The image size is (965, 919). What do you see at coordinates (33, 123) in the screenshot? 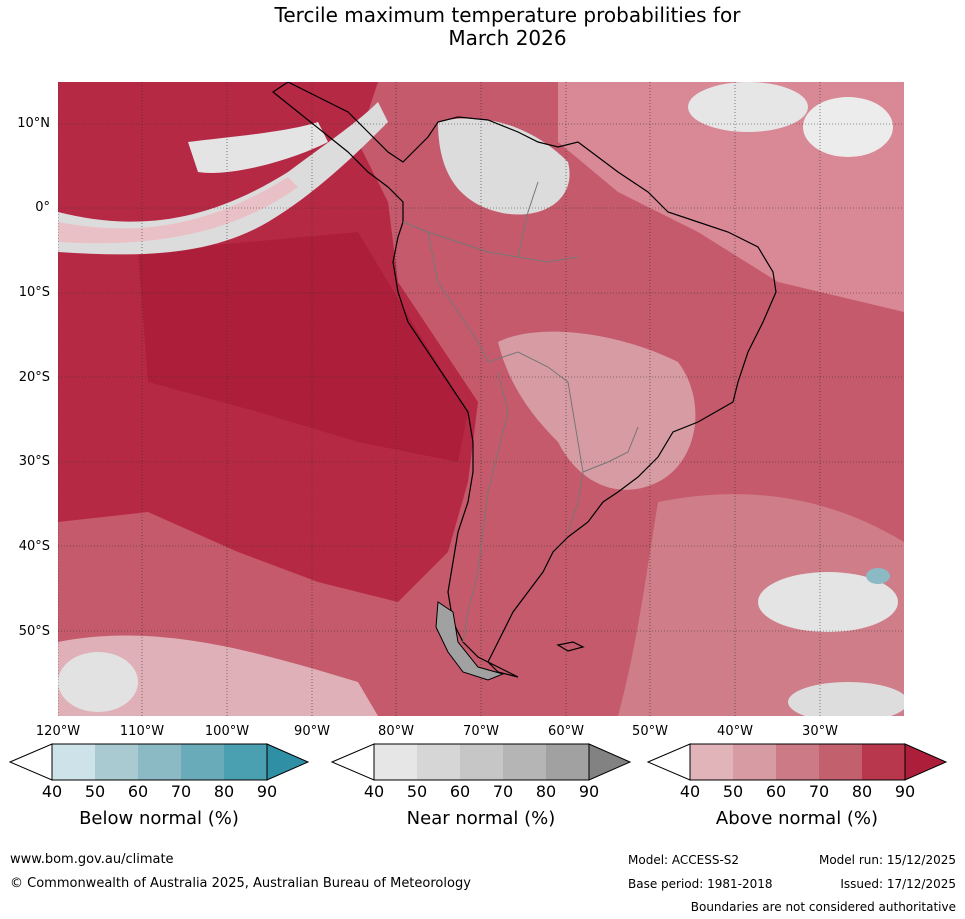
I see `lat-label-10n: 10°N` at bounding box center [33, 123].